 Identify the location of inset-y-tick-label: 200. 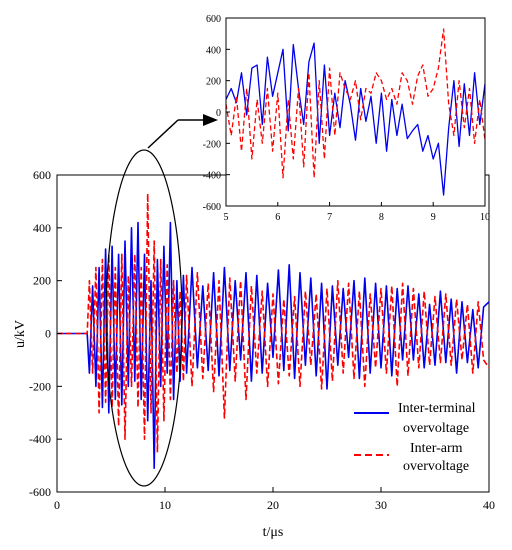
(213, 82).